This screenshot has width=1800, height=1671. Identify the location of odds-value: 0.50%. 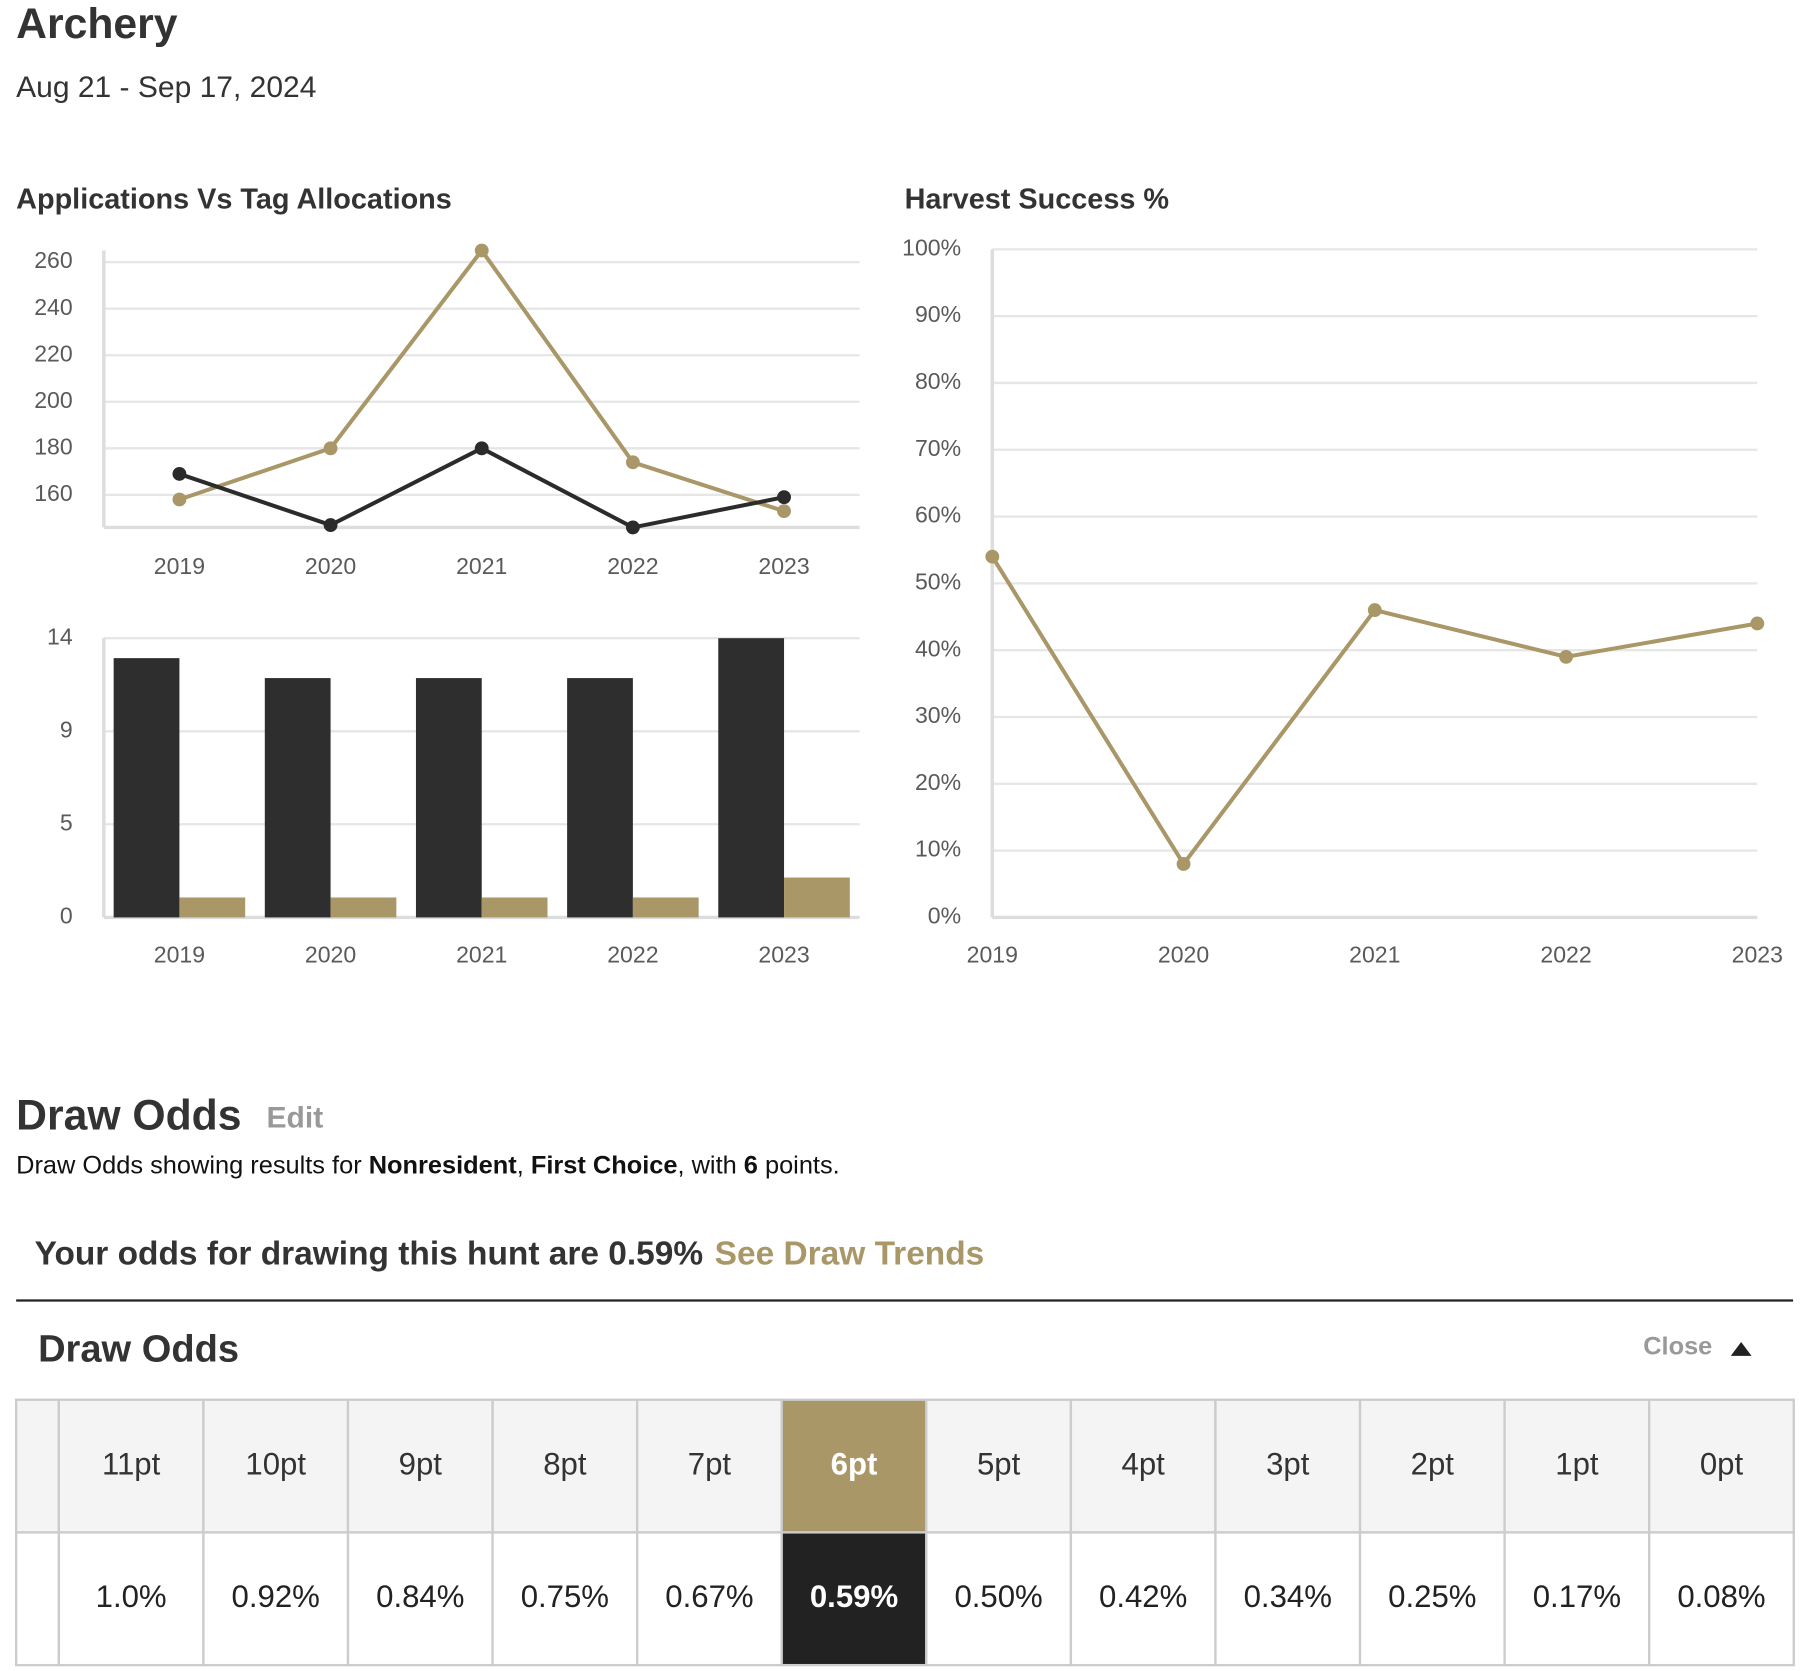
(998, 1596).